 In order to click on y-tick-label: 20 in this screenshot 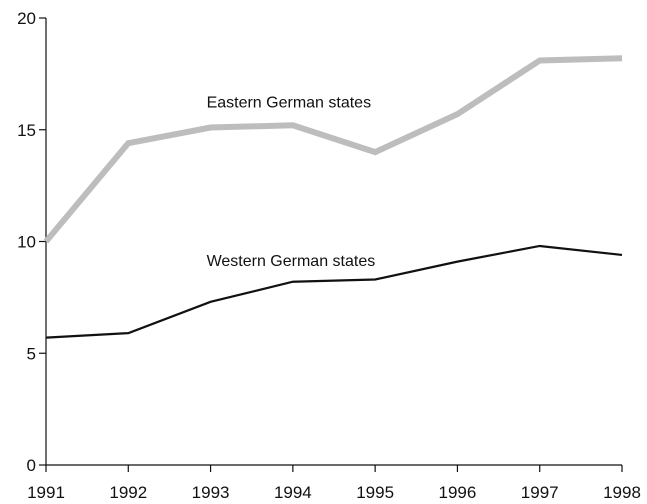, I will do `click(26, 18)`.